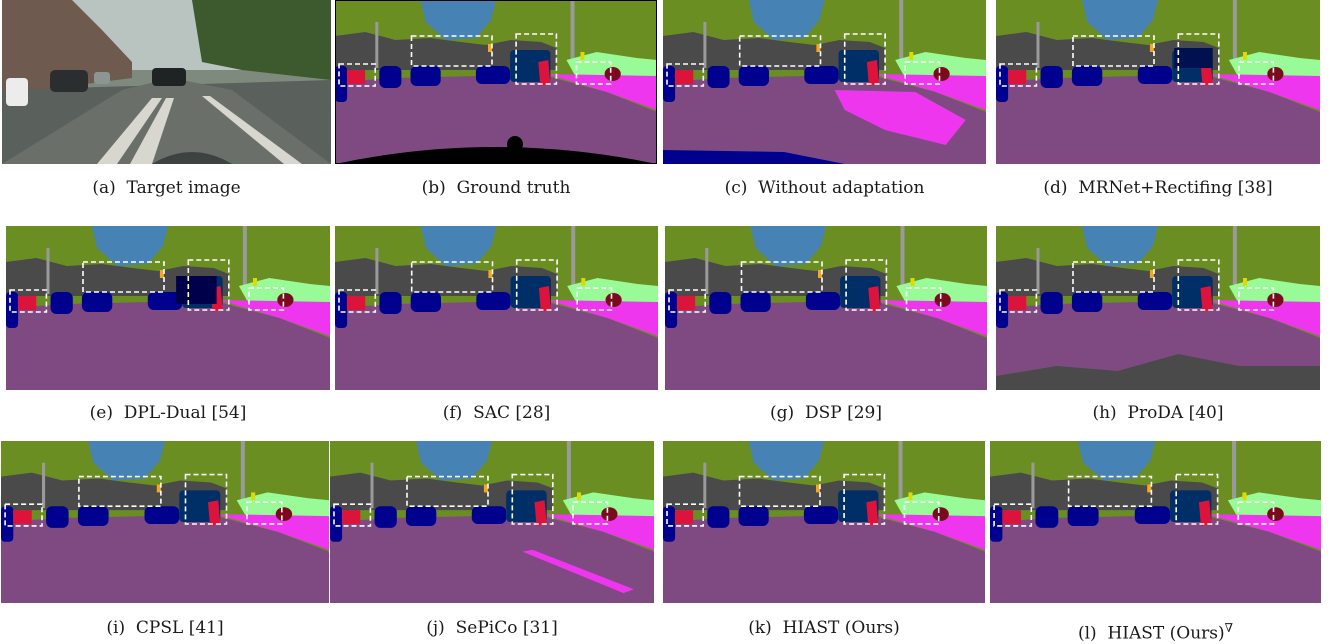 Image resolution: width=1331 pixels, height=644 pixels. What do you see at coordinates (165, 628) in the screenshot?
I see `caption-i: (i) CPSL [41]` at bounding box center [165, 628].